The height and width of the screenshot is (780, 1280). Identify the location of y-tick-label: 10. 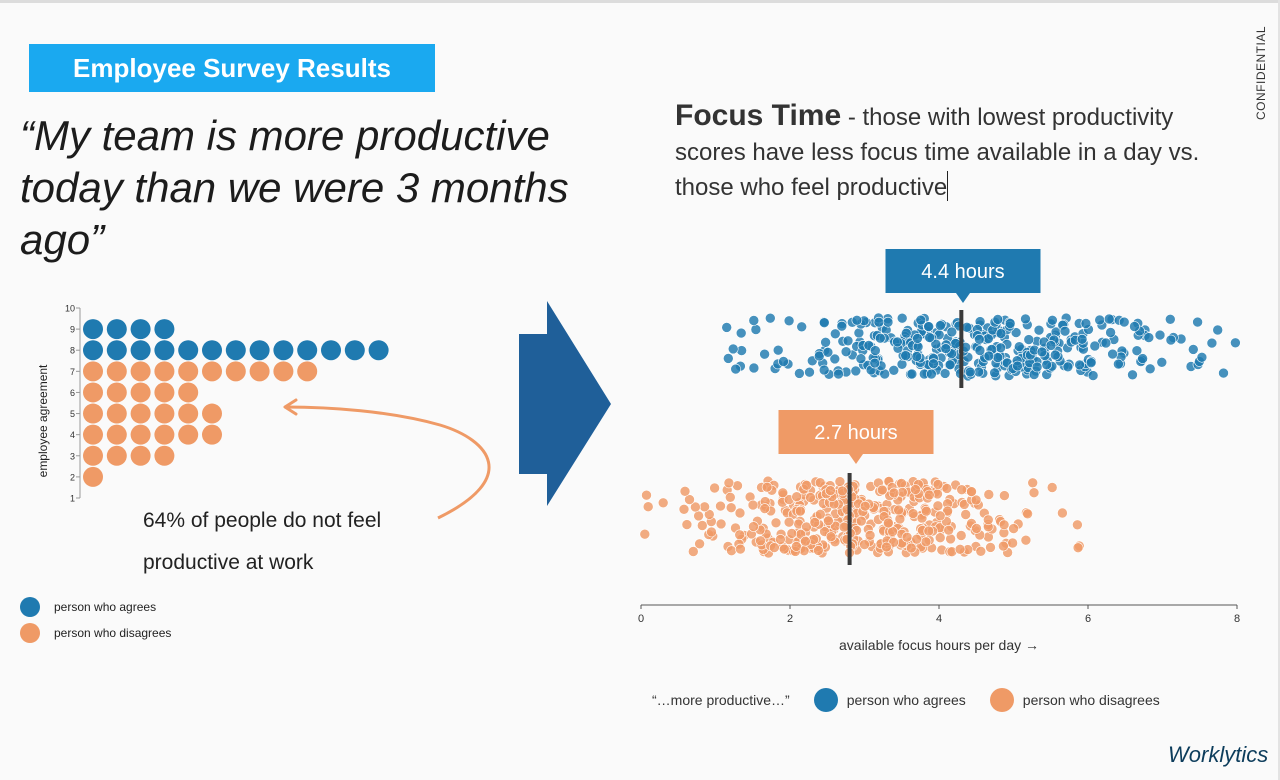
(70, 309).